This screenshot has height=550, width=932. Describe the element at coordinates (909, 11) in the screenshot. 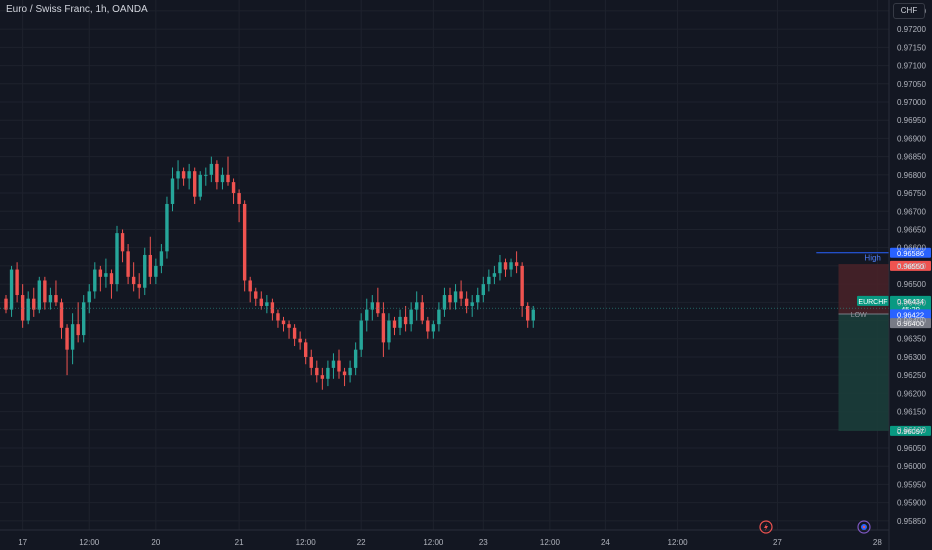

I see `currency-button: CHF` at that location.